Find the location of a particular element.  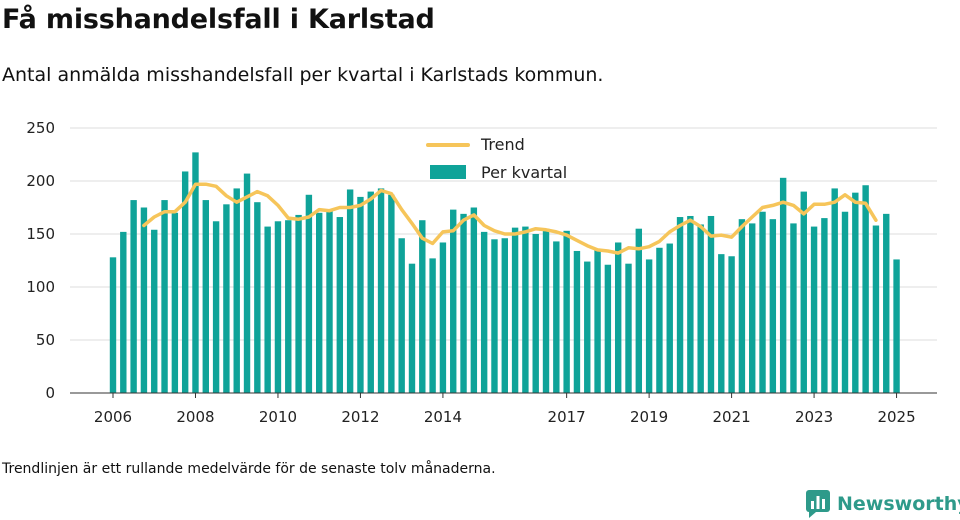

x-tick-label: 2010 is located at coordinates (278, 417).